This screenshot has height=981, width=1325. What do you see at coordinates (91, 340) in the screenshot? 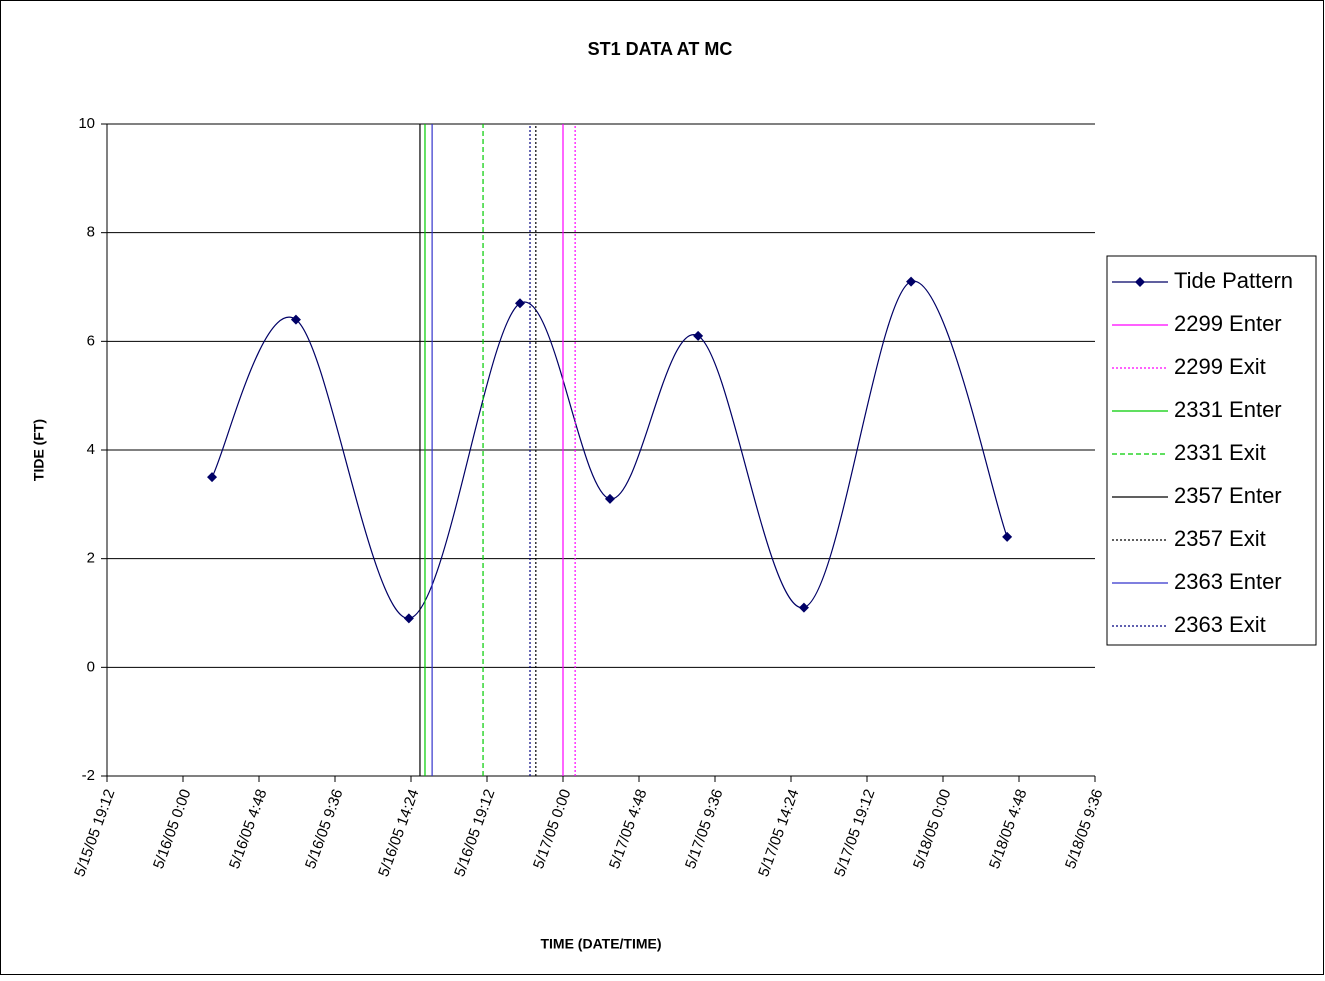
I see `y-tick-label: 6` at bounding box center [91, 340].